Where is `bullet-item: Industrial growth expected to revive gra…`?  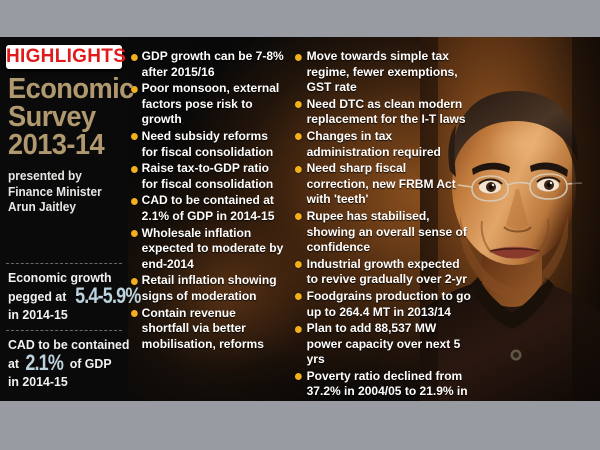
bullet-item: Industrial growth expected to revive gra… is located at coordinates (383, 272).